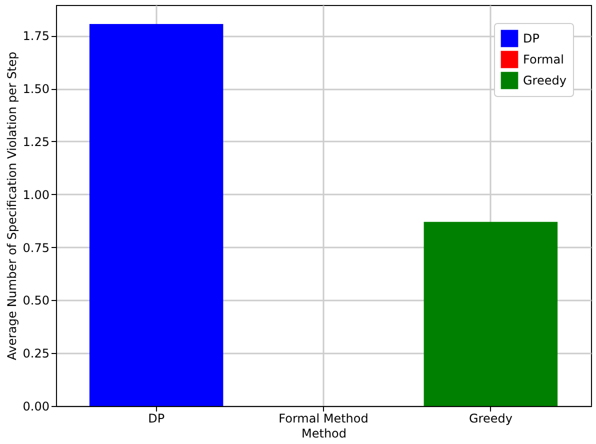  Describe the element at coordinates (36, 353) in the screenshot. I see `y-tick-label: 0.25` at that location.